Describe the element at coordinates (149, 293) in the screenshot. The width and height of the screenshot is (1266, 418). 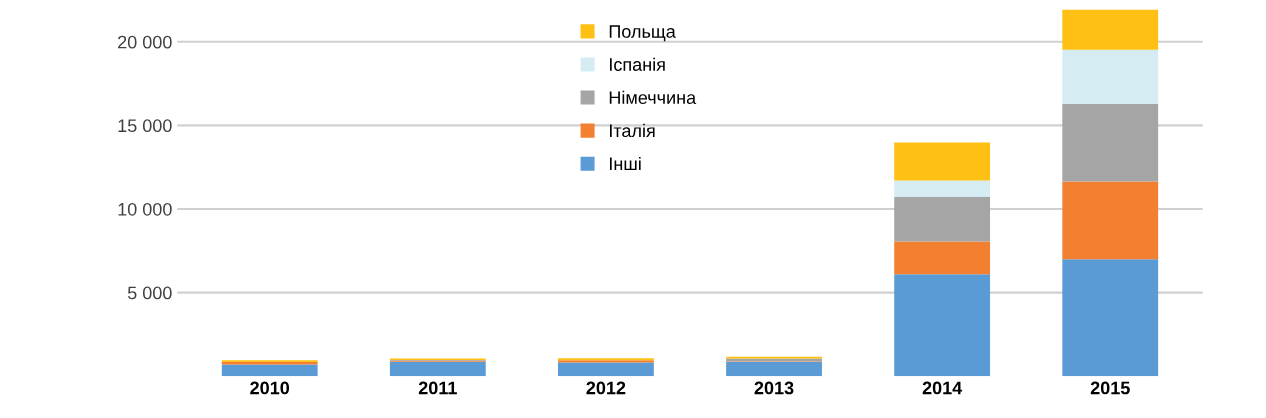
I see `y-tick-label: 5 000` at that location.